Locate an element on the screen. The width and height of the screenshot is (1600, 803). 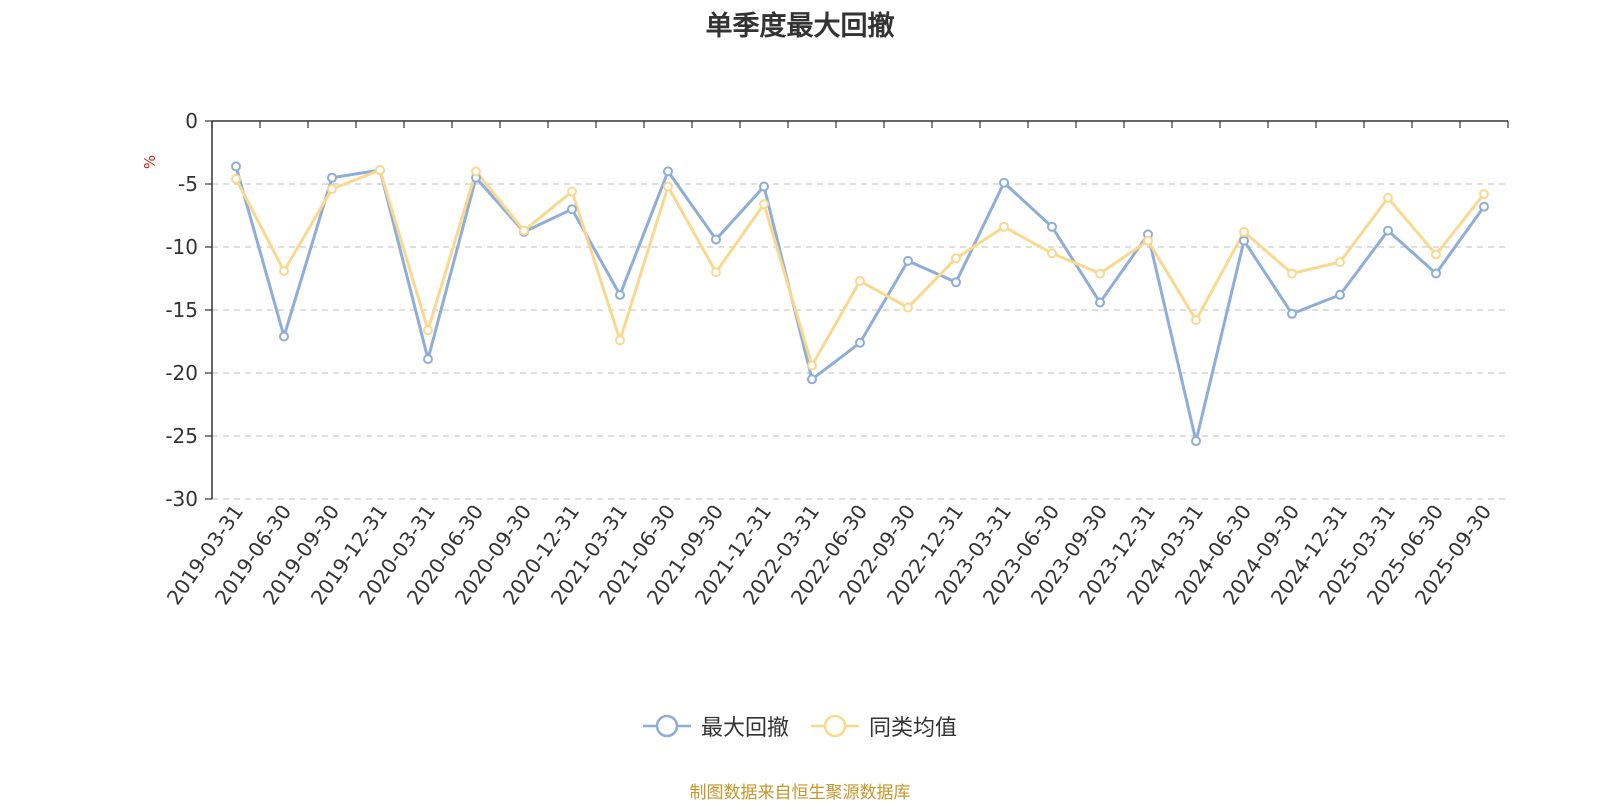
y-tick-label: -5 is located at coordinates (188, 184).